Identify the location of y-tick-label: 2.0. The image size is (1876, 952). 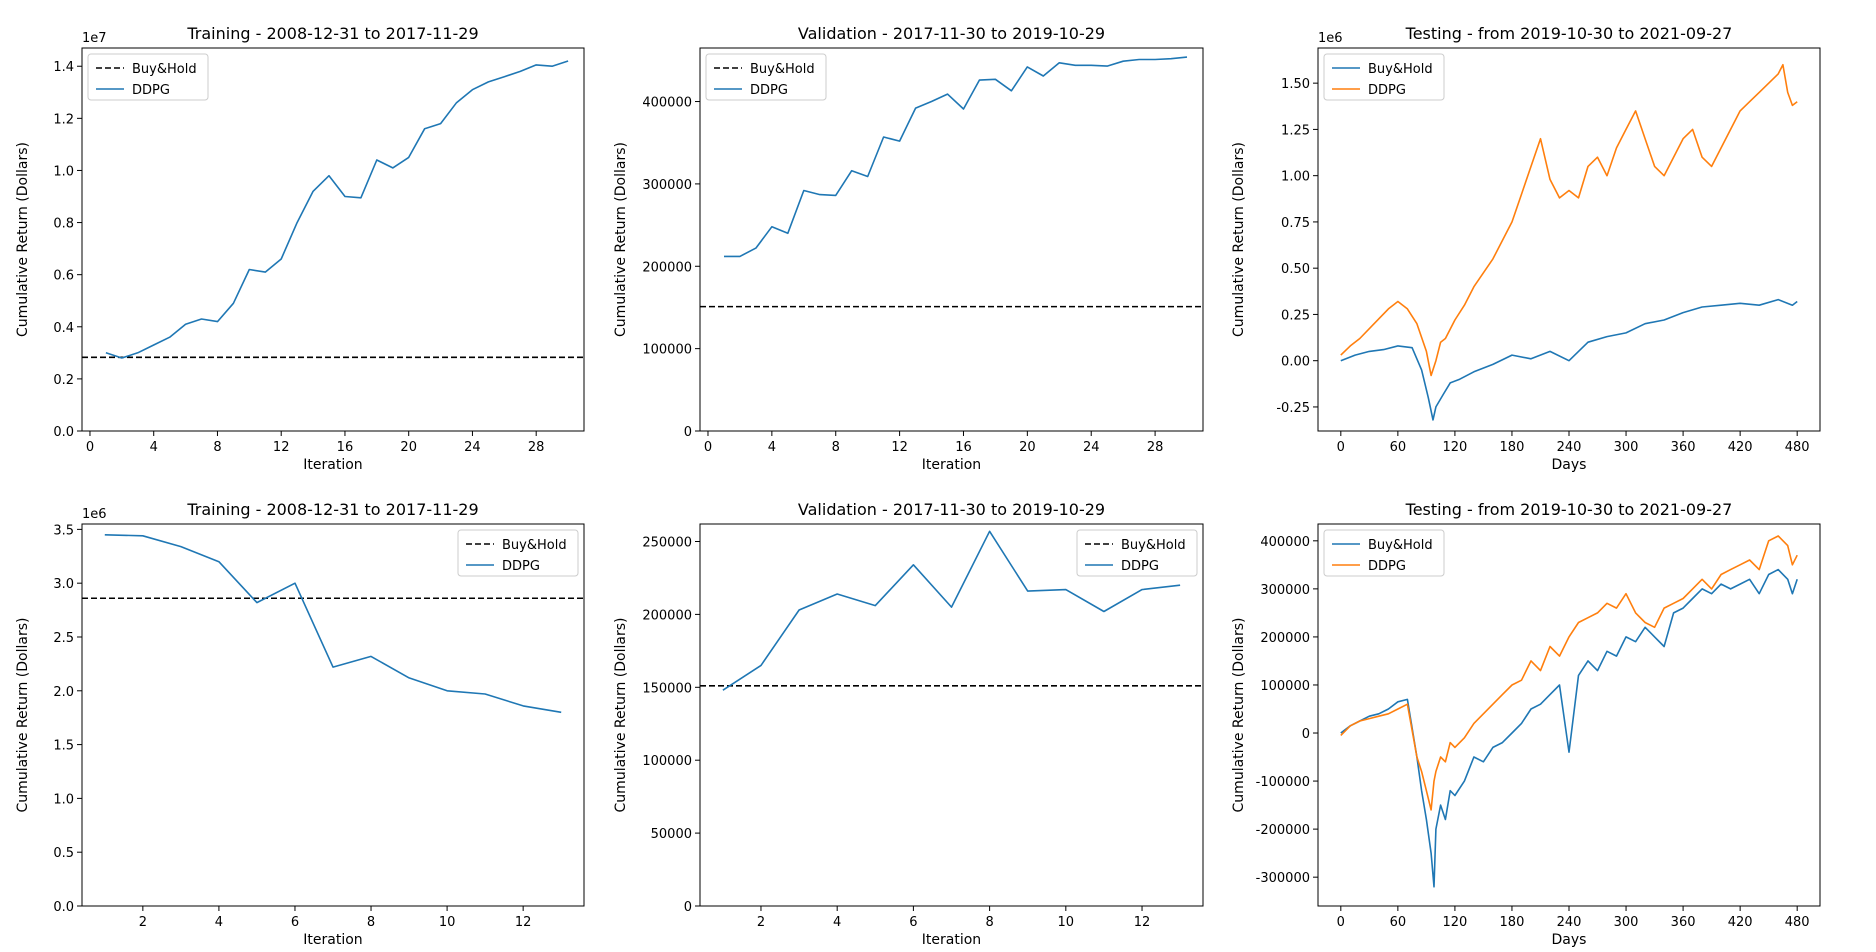
(63, 692).